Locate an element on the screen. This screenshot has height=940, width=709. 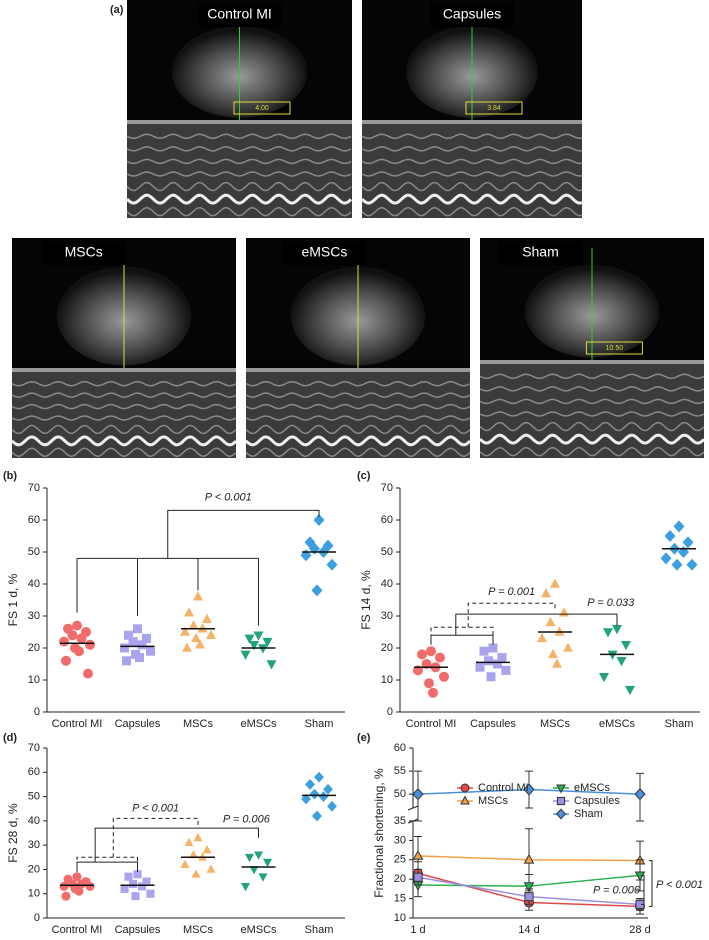
x-tick-label: Control MI is located at coordinates (431, 724).